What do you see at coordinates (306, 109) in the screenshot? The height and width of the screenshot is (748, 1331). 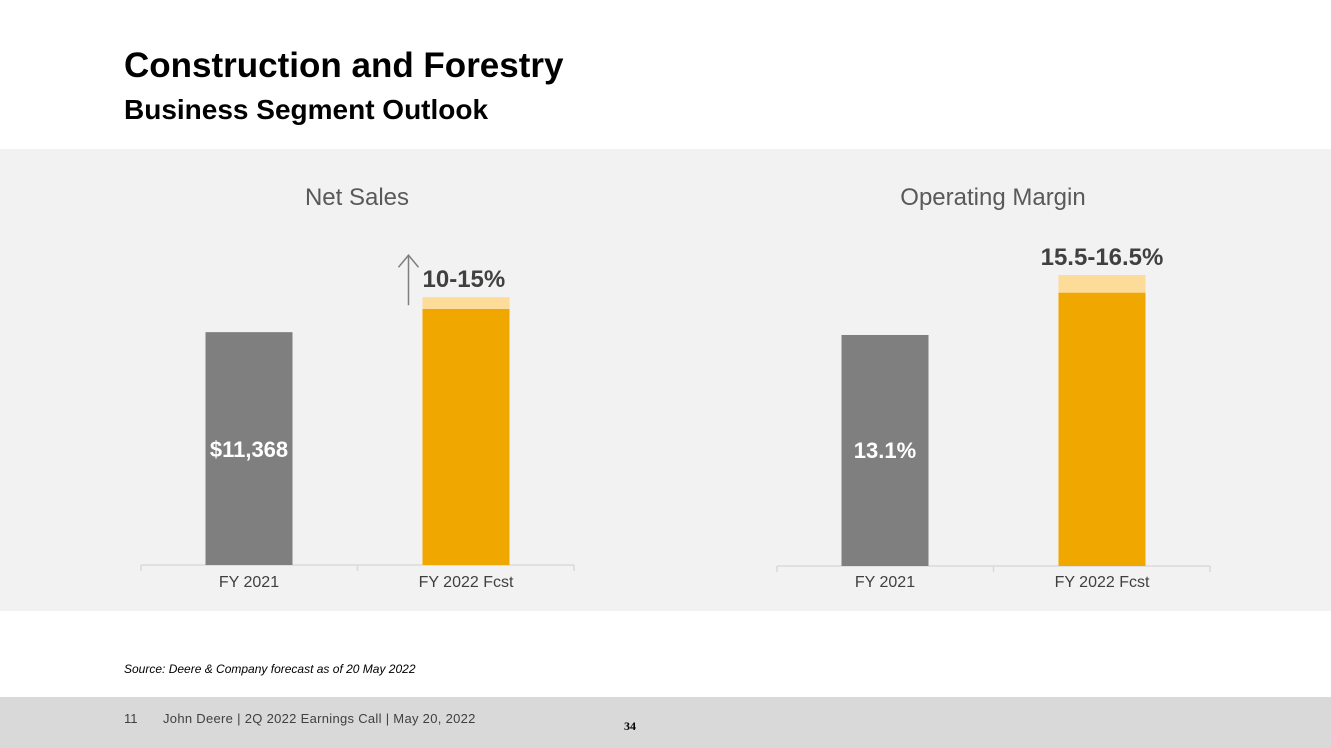 I see `page-subtitle: Business Segment Outlook` at bounding box center [306, 109].